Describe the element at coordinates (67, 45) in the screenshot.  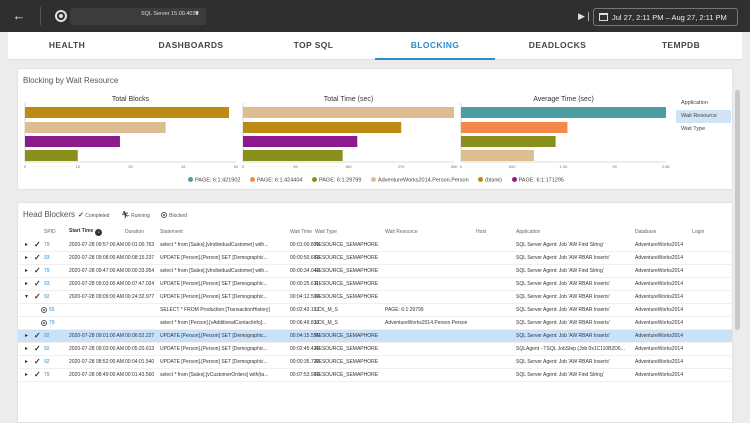
I see `tab-health: HEALTH` at that location.